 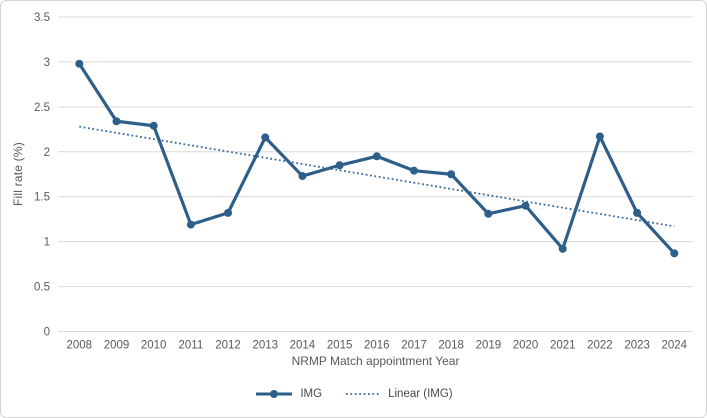 I want to click on x-tick-label-2015: 2015, so click(x=340, y=346).